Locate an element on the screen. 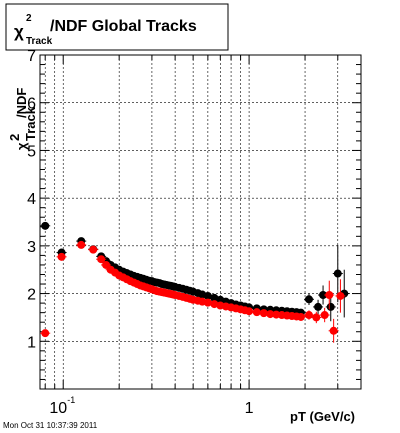 This screenshot has height=433, width=400. title-box: χ 2 Track /NDF Global Tracks is located at coordinates (117, 27).